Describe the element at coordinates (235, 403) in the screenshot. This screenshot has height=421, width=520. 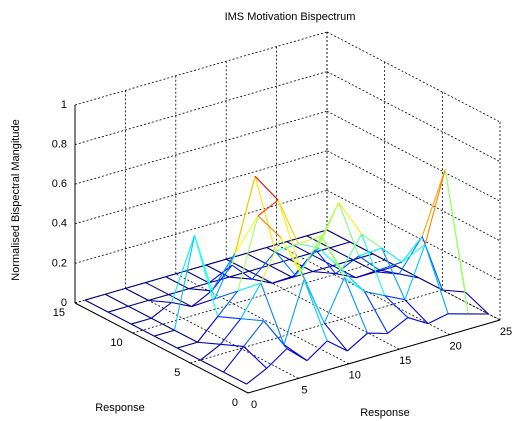
I see `y-tick-label: 0` at that location.